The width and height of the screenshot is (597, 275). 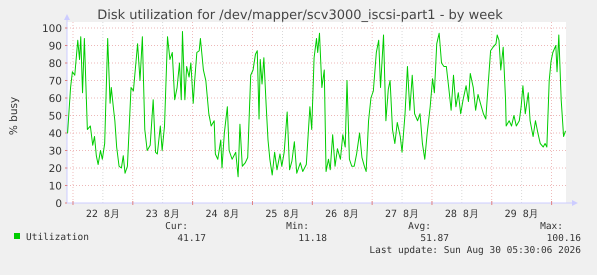 I want to click on x-tick-label: 25 8月, so click(x=282, y=214).